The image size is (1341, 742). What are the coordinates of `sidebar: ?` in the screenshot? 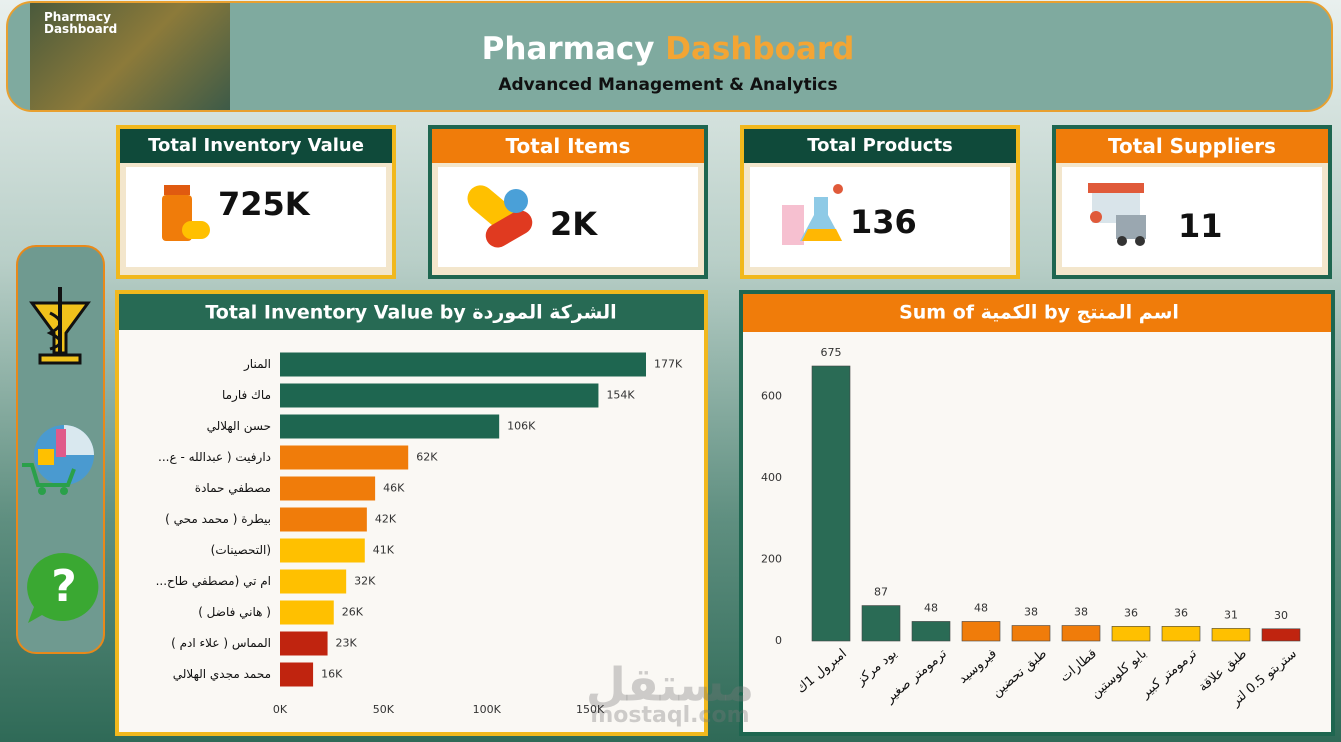 It's located at (60, 449).